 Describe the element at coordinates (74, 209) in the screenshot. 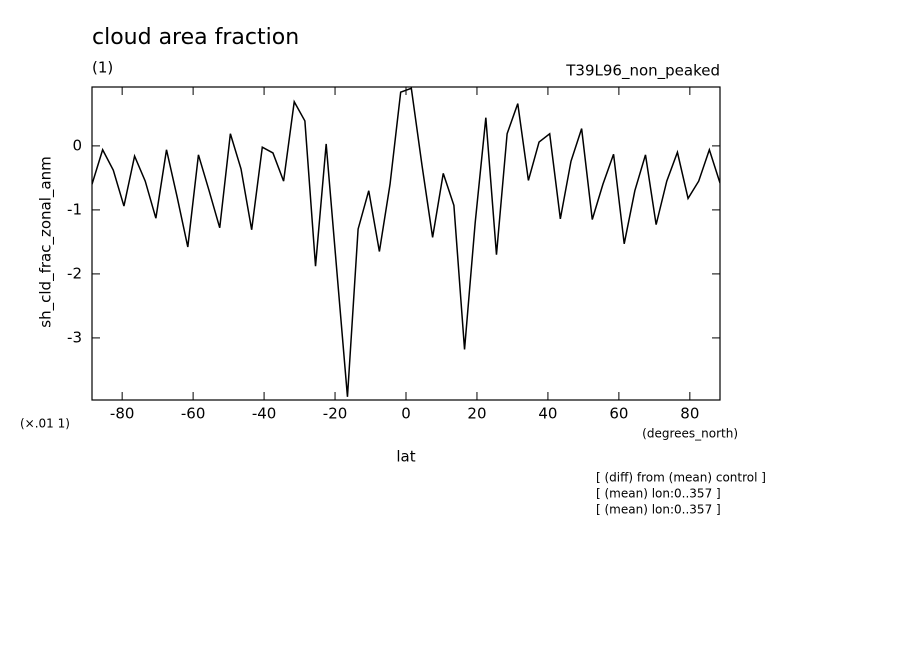

I see `y-tick-label: -1` at that location.